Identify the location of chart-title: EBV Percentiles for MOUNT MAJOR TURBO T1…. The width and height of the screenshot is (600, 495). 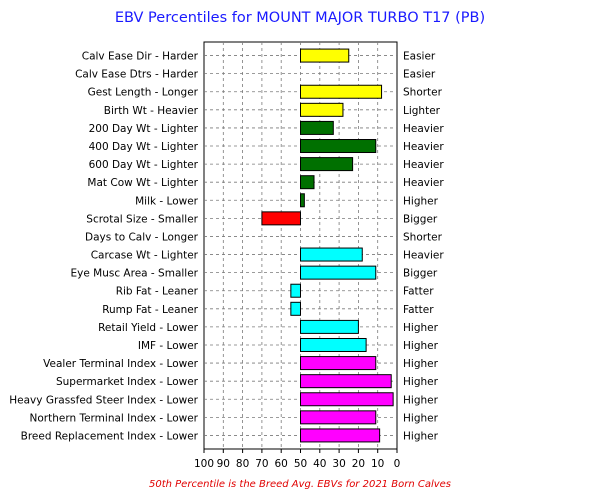
(300, 18).